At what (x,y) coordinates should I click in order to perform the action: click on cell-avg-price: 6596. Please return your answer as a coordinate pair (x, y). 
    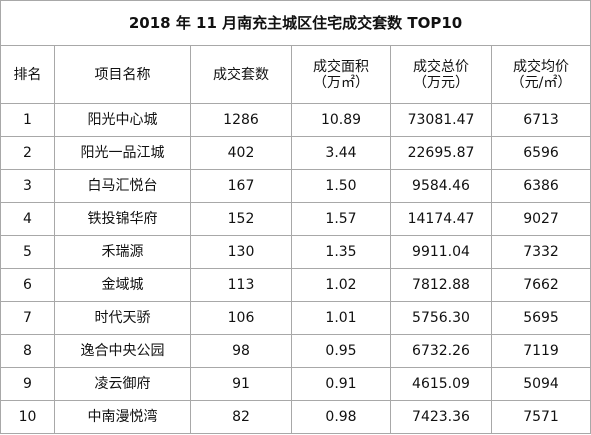
    Looking at the image, I should click on (540, 153).